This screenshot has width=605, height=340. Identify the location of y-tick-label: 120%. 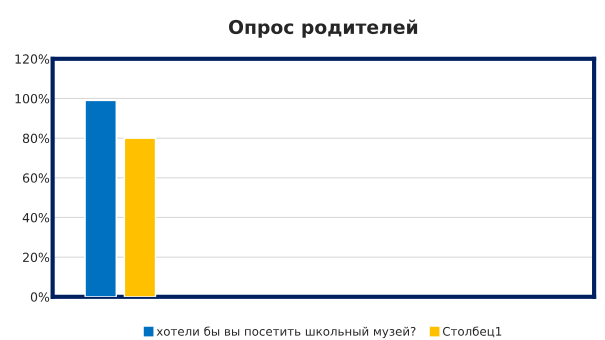
(32, 59).